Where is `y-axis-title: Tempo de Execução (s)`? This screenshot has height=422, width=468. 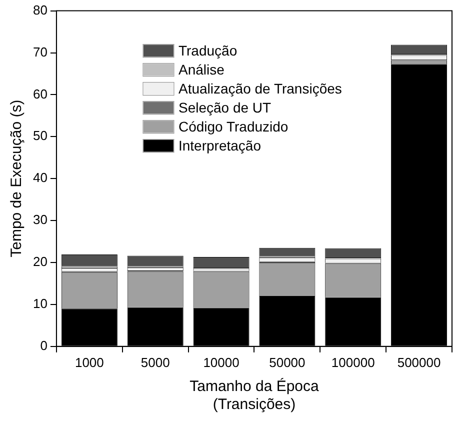
y-axis-title: Tempo de Execução (s) is located at coordinates (17, 179).